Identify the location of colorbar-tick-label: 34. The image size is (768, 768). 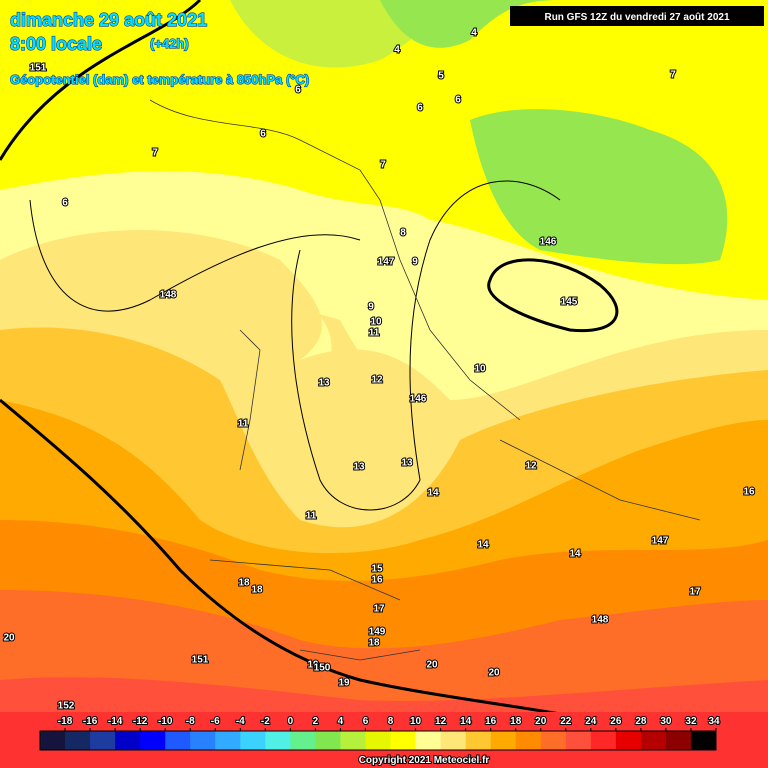
(714, 721).